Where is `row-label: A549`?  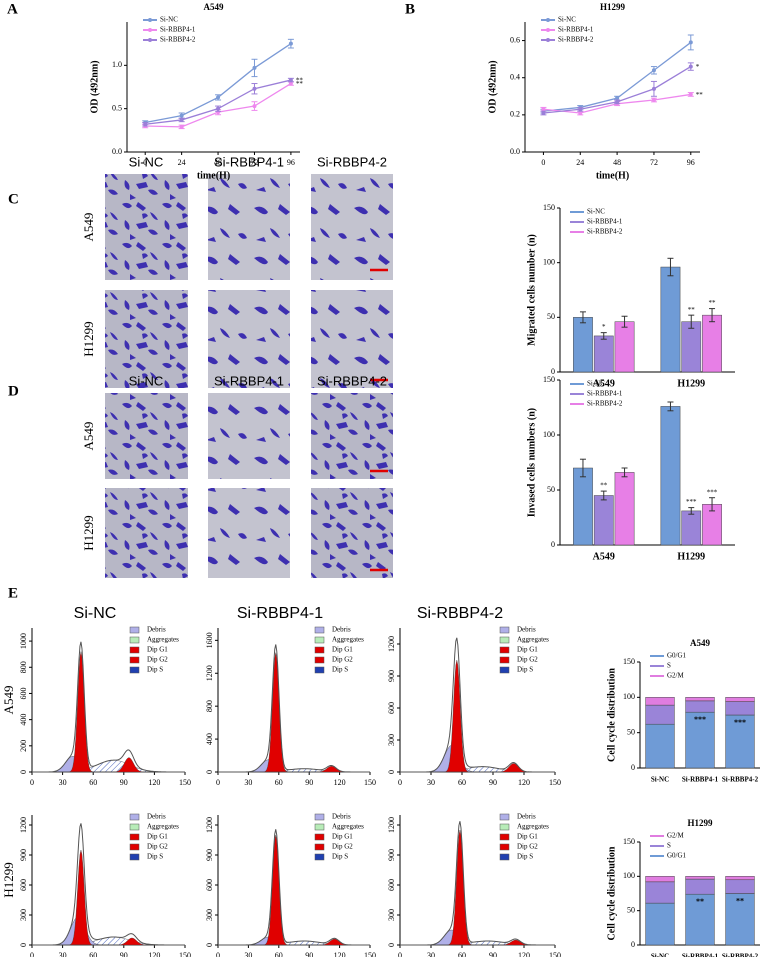 row-label: A549 is located at coordinates (88, 227).